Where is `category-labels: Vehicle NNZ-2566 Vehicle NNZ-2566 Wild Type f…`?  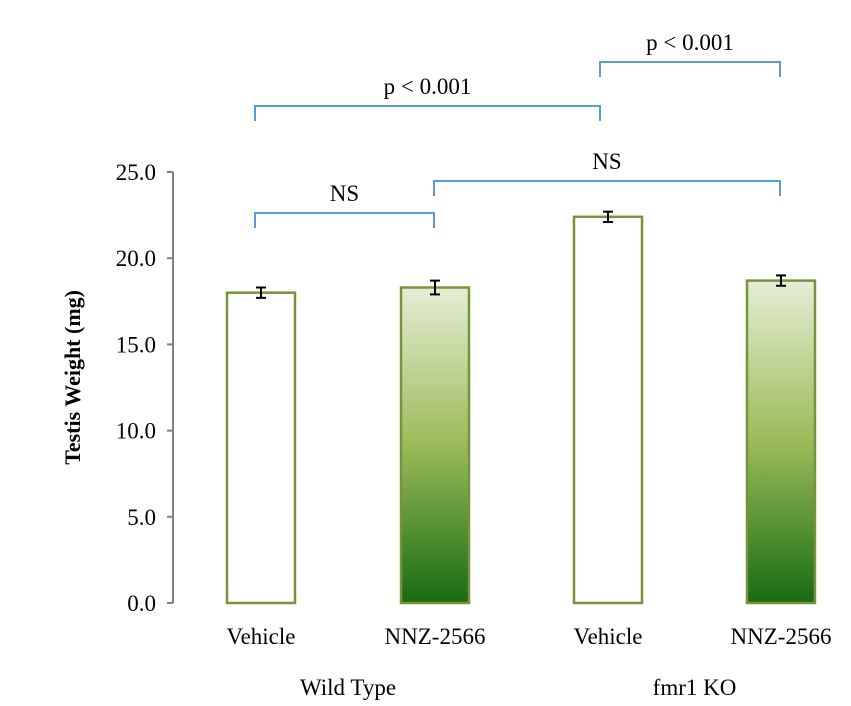
category-labels: Vehicle NNZ-2566 Vehicle NNZ-2566 Wild Type f… is located at coordinates (529, 662).